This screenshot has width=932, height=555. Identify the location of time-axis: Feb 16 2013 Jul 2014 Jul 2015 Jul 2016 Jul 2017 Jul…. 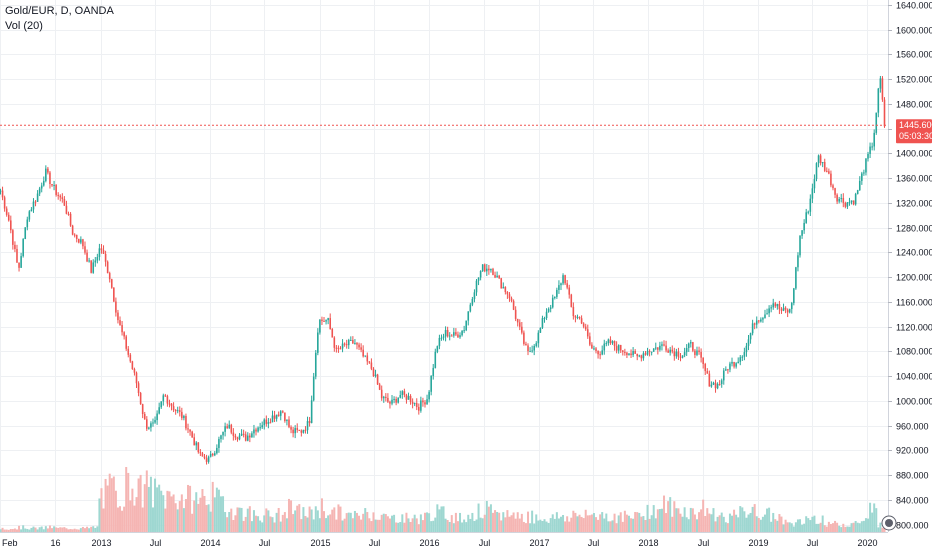
(444, 540).